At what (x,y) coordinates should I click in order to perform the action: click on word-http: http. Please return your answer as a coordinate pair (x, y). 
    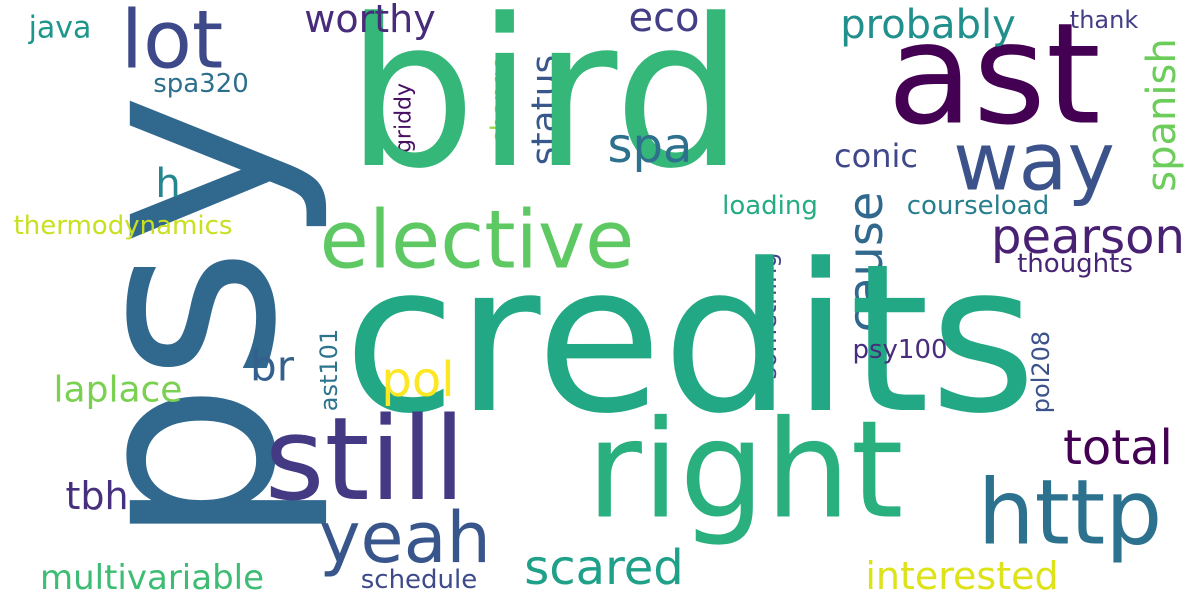
    Looking at the image, I should click on (1070, 513).